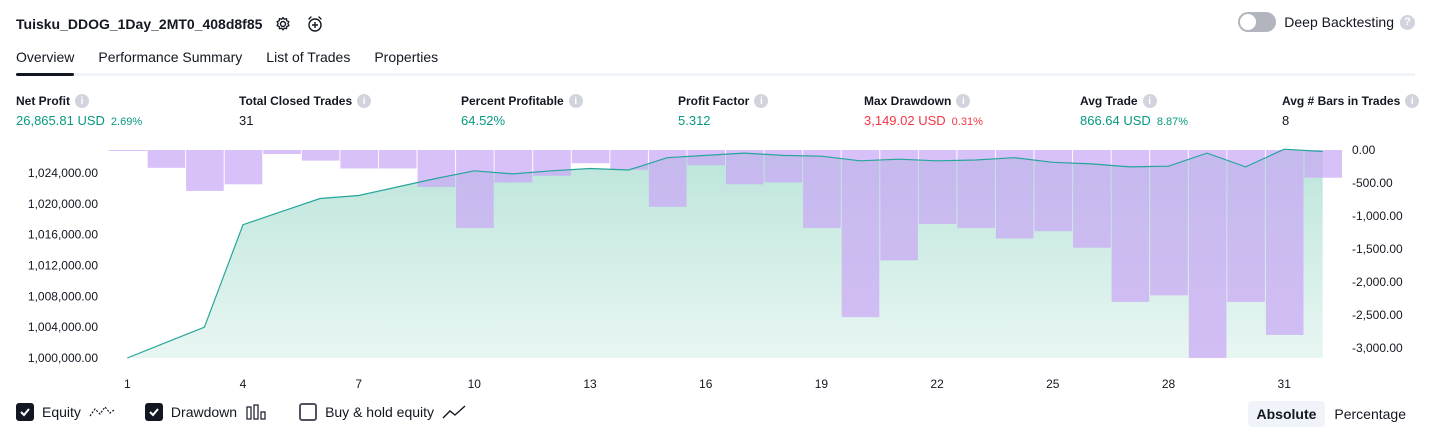  What do you see at coordinates (723, 111) in the screenshot?
I see `metric-profit-factor: Profit Factor i 5.312` at bounding box center [723, 111].